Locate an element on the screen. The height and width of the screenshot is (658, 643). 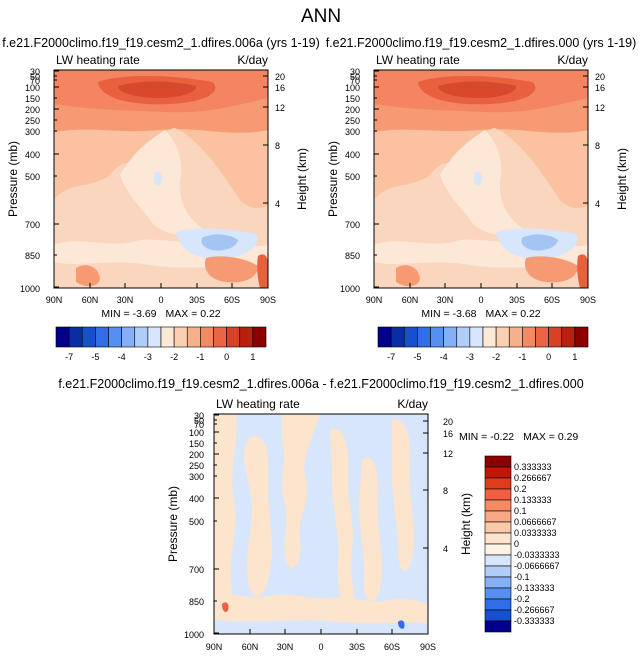
panel-2-y-tickmarks is located at coordinates (376, 179).